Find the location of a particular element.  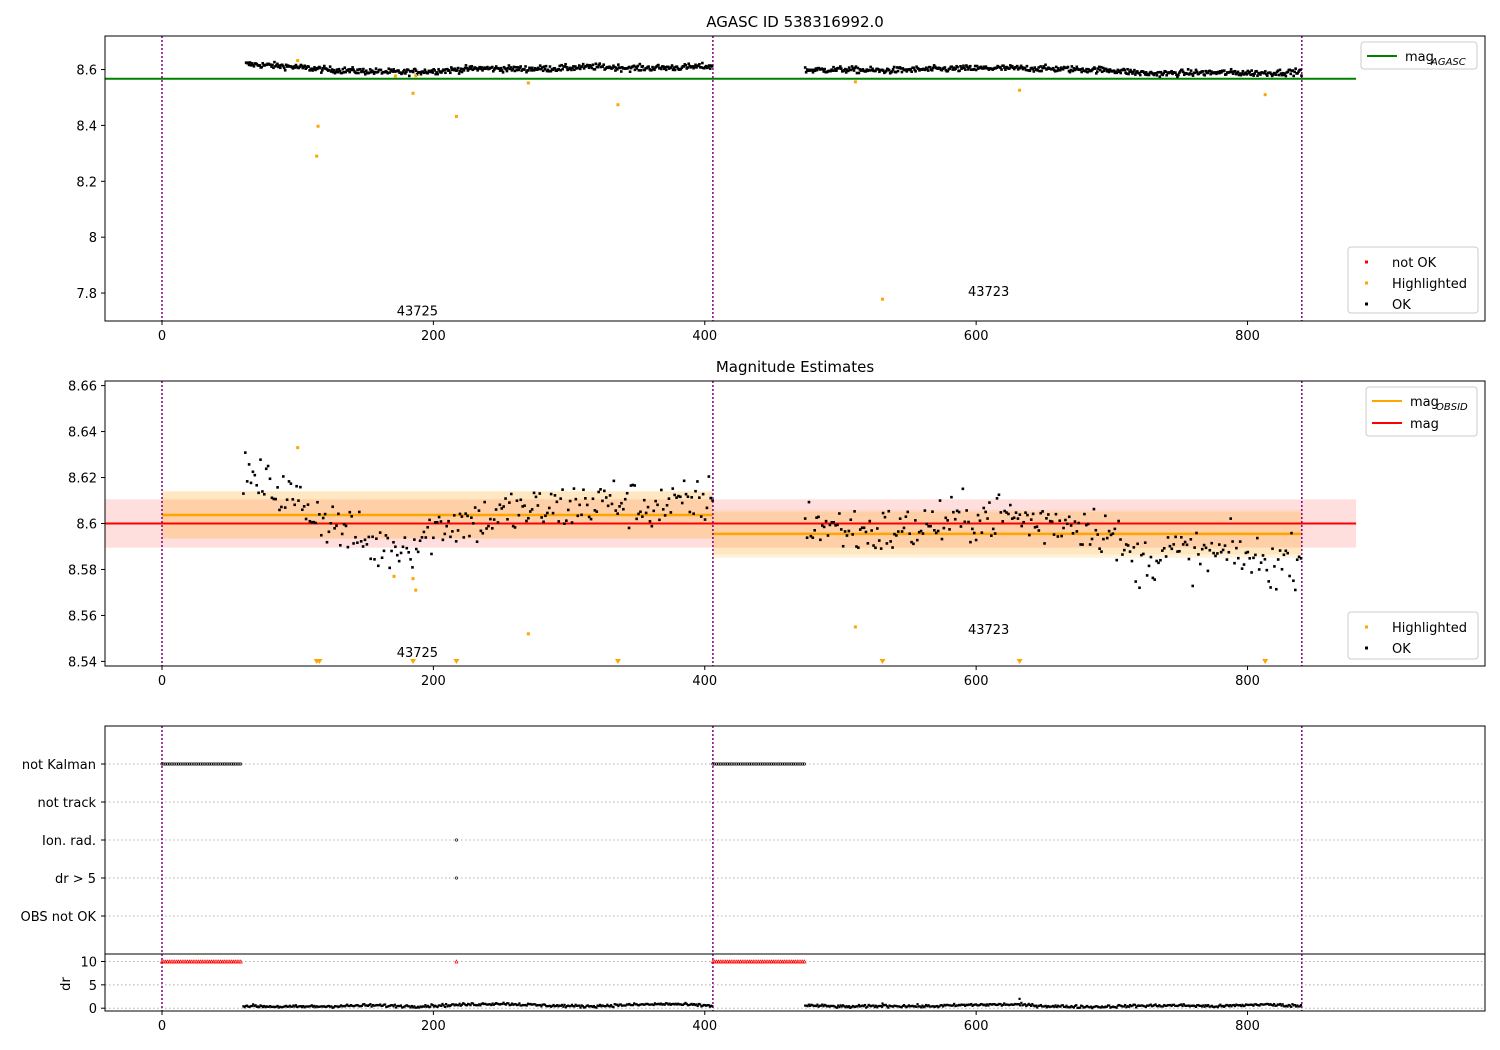

plot-area is located at coordinates (731, 982).